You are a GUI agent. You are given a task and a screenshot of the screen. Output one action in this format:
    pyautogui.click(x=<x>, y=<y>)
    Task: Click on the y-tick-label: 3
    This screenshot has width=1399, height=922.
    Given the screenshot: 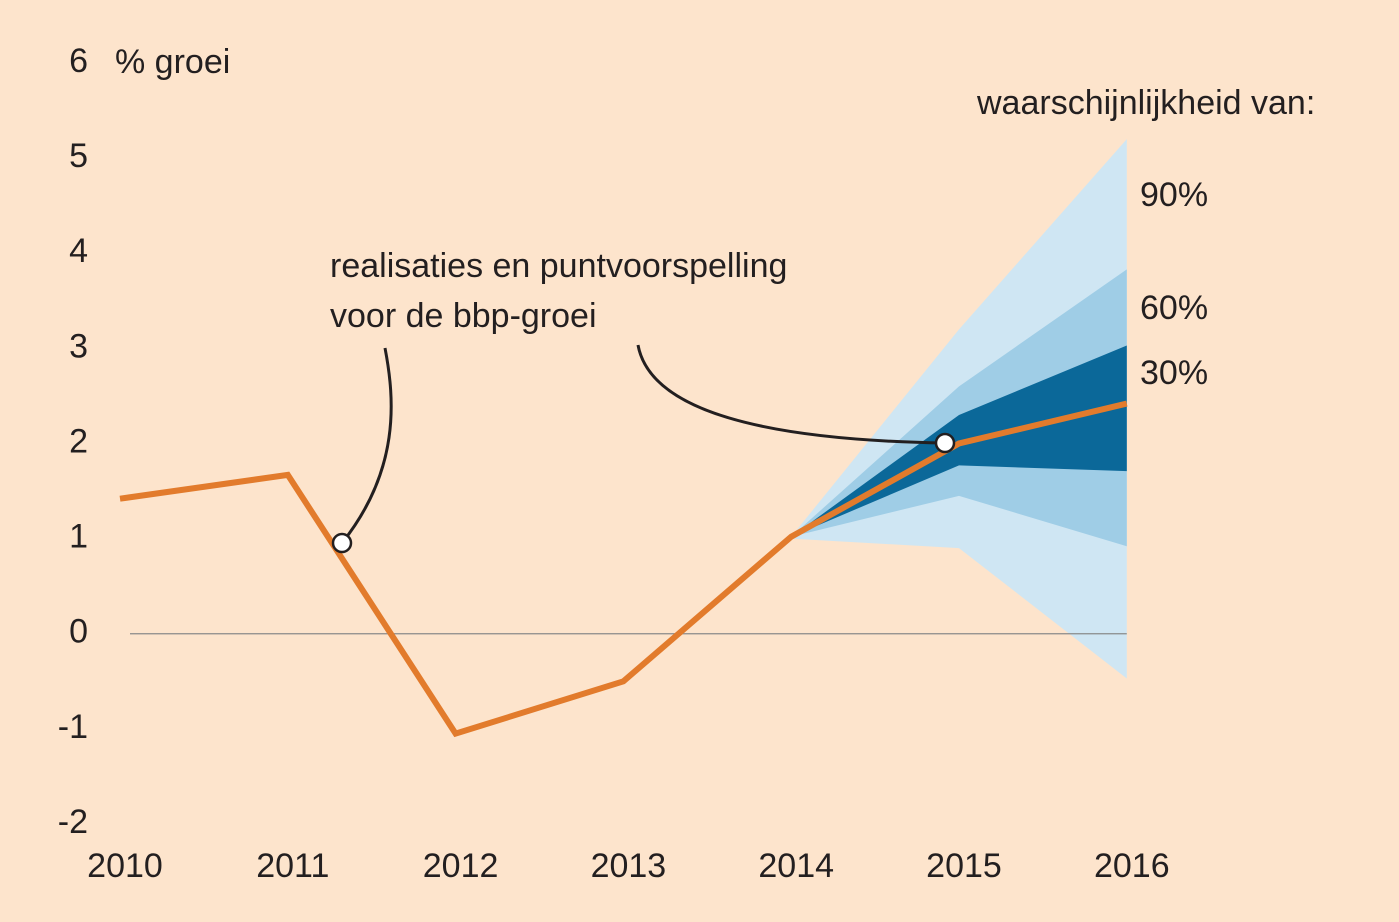 What is the action you would take?
    pyautogui.click(x=78, y=346)
    